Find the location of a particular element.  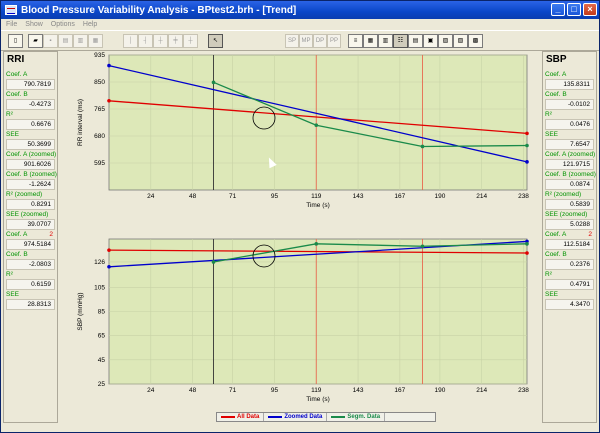

xtick-0-8: 214 is located at coordinates (481, 196).